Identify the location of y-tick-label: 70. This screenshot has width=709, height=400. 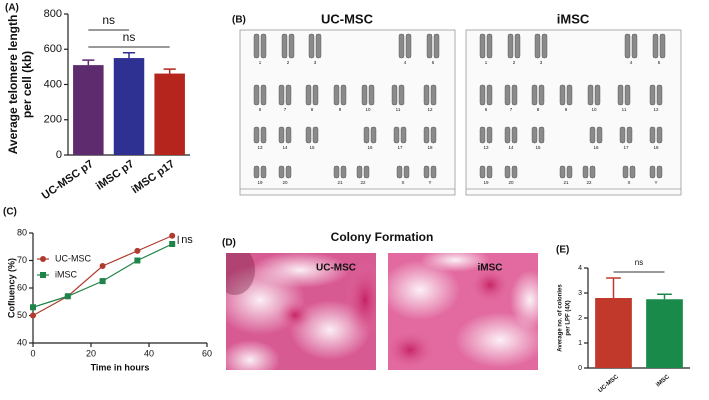
(22, 260).